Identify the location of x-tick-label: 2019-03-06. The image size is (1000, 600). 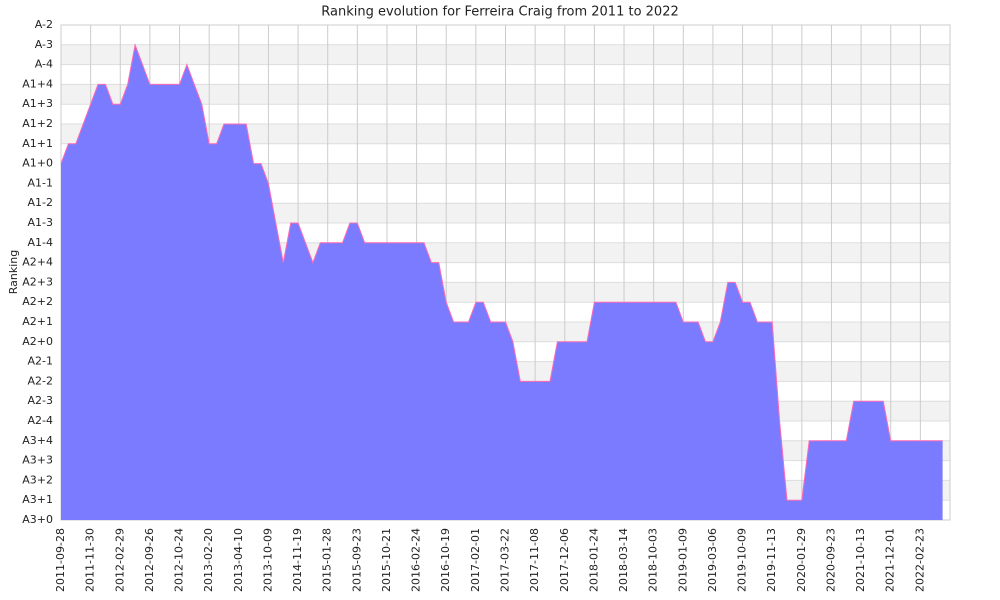
(712, 560).